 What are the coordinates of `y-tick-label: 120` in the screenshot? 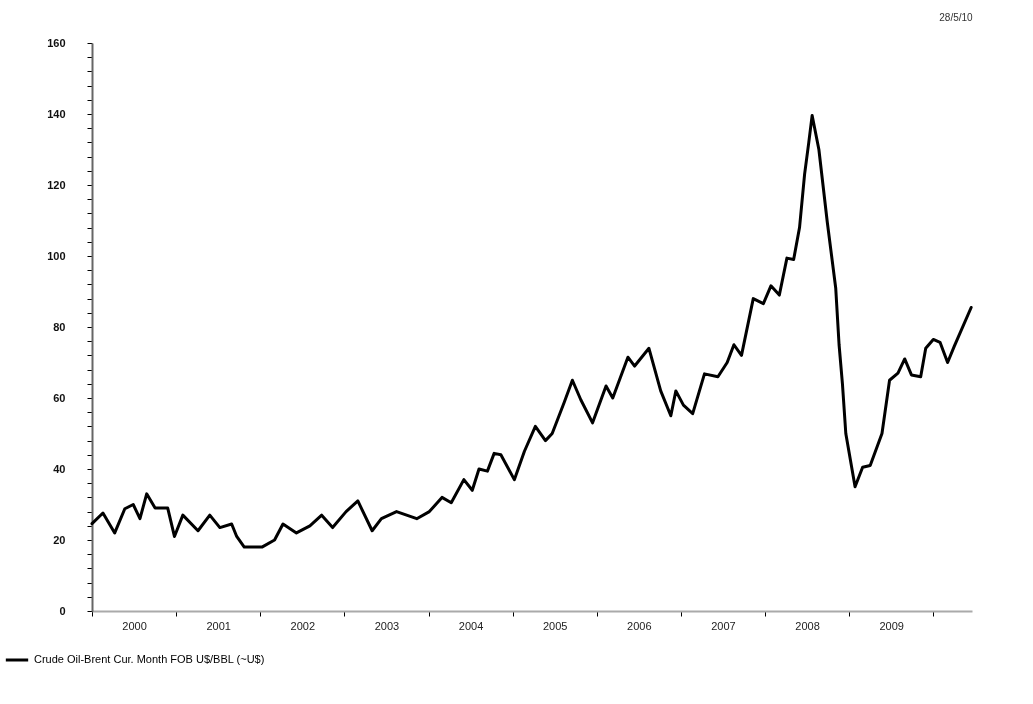 It's located at (56, 184).